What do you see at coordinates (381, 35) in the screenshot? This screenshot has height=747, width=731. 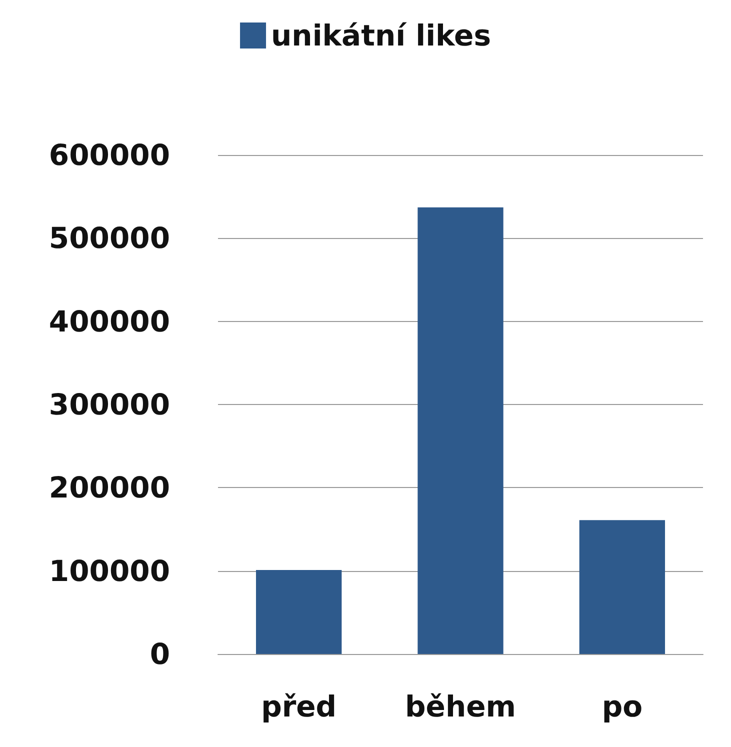 I see `legend-label: unikátní likes` at bounding box center [381, 35].